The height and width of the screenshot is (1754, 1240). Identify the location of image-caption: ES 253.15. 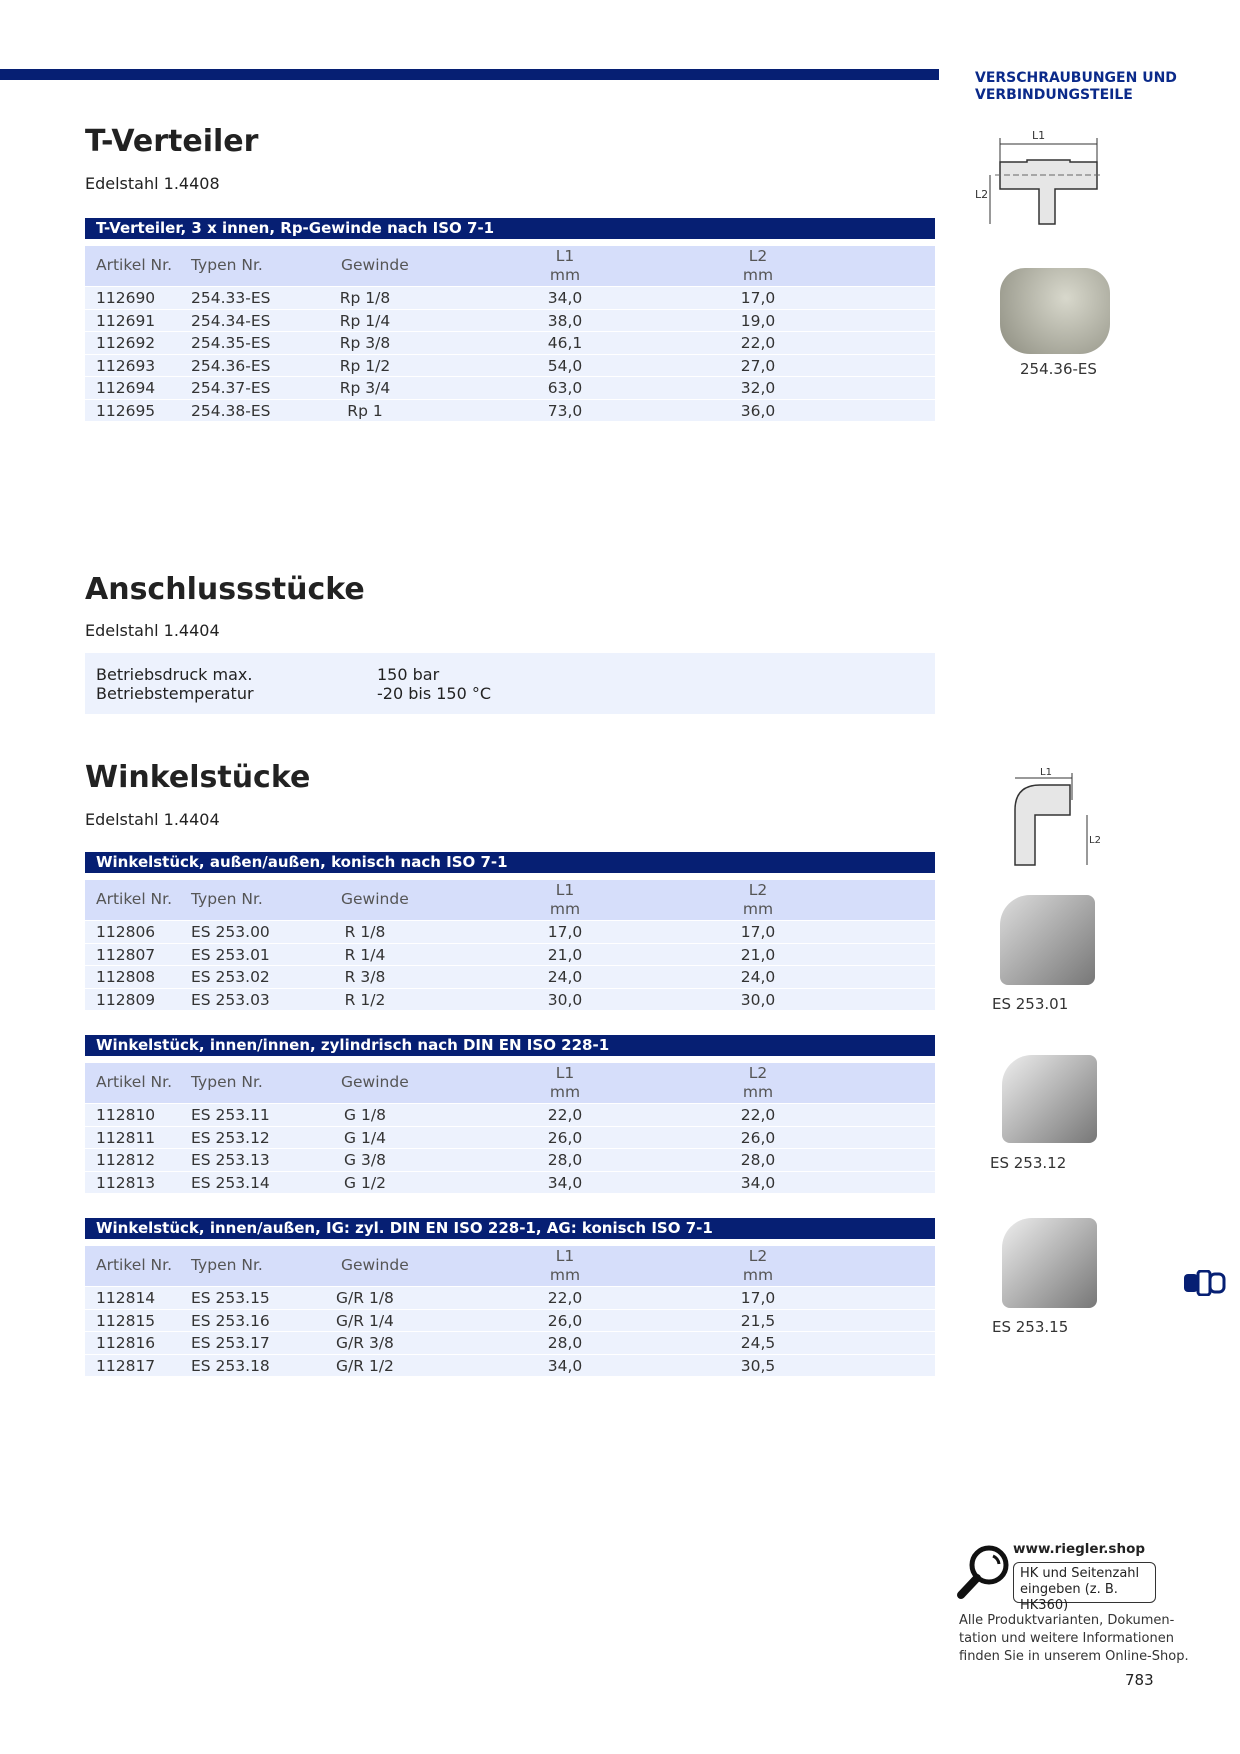
(1030, 1327).